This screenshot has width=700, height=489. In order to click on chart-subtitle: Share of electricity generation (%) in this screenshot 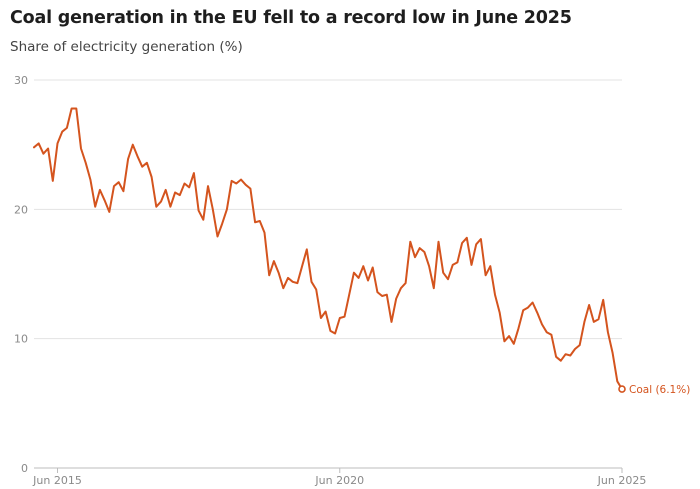, I will do `click(126, 47)`.